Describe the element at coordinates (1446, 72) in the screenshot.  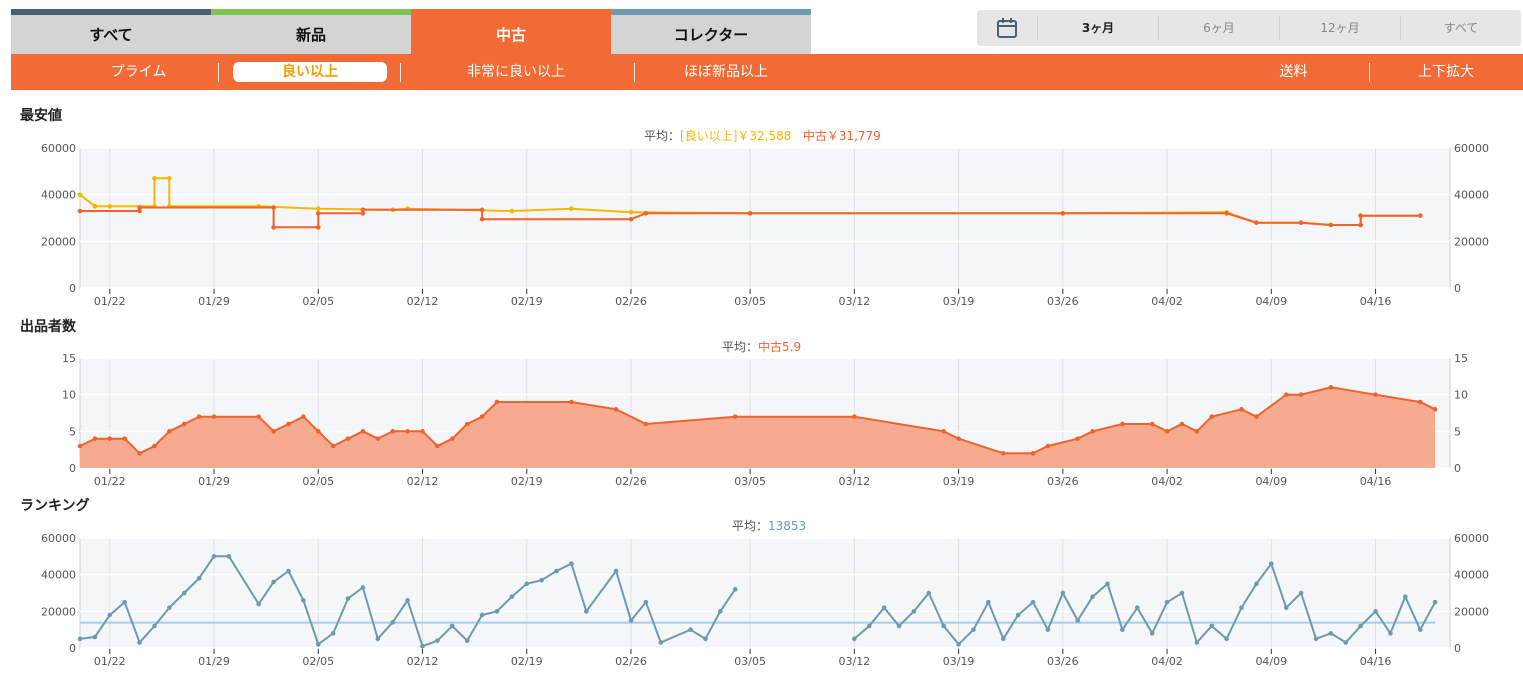
I see `vertical-zoom-toggle: 上下拡大` at that location.